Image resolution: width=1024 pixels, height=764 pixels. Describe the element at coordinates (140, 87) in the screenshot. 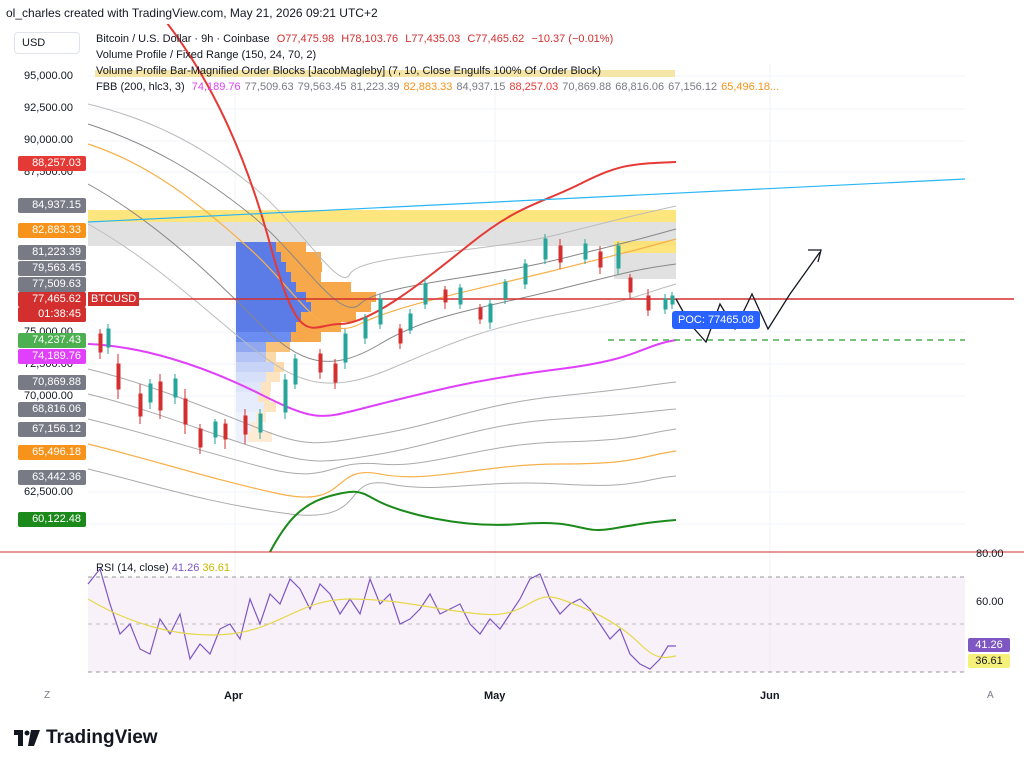

I see `fbb-name: FBB (200, hlc3, 3)` at that location.